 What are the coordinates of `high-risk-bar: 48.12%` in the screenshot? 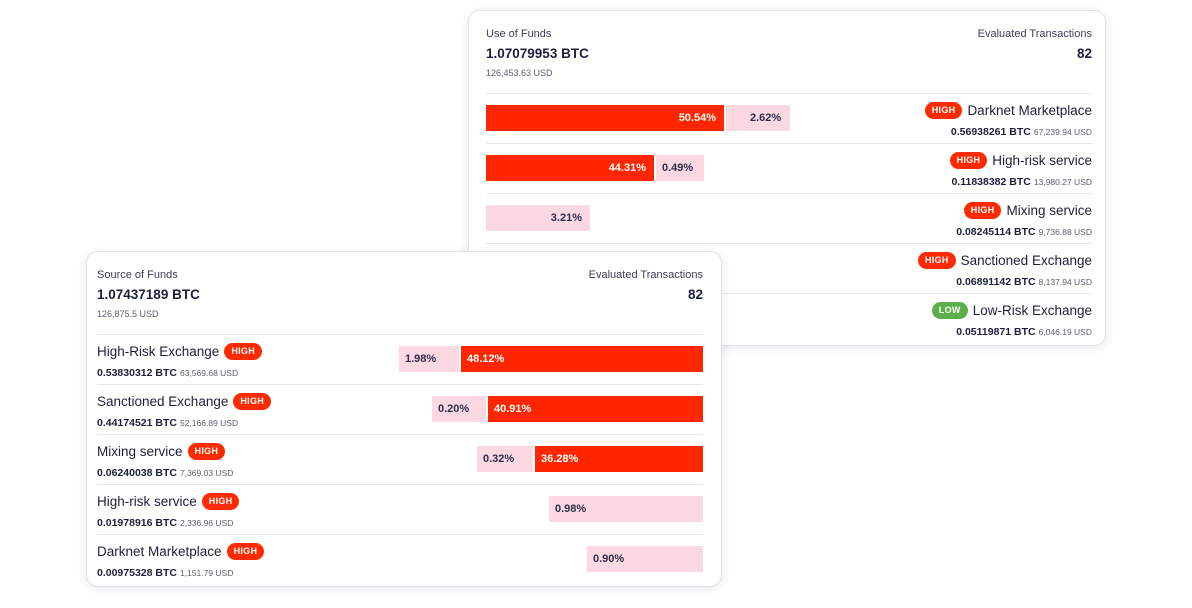 It's located at (582, 359).